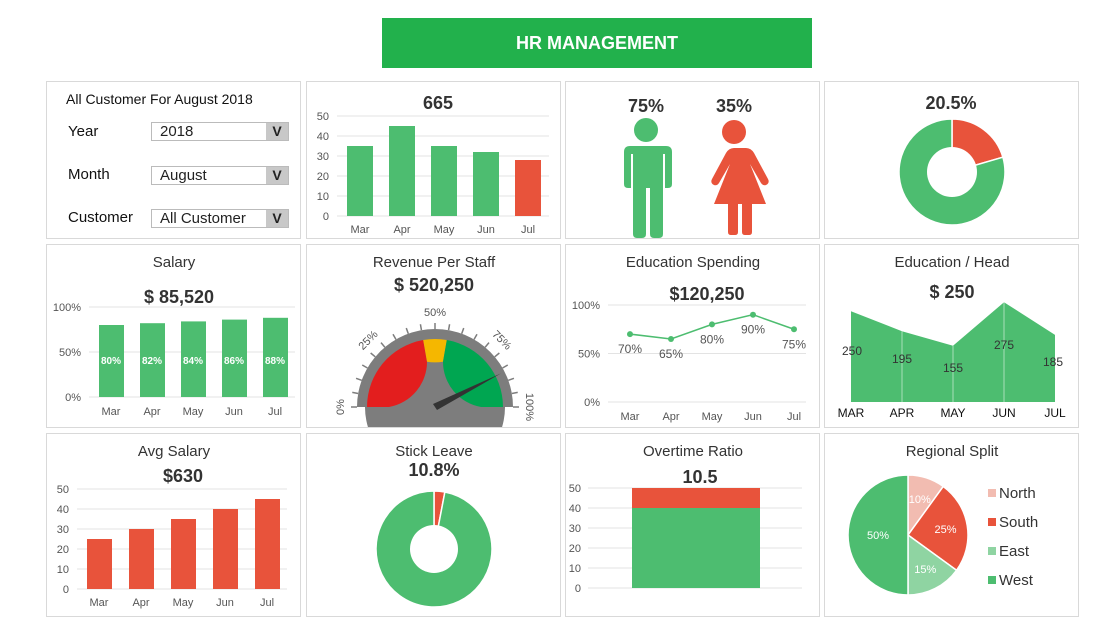  What do you see at coordinates (932, 564) in the screenshot?
I see `regional-slice-east` at bounding box center [932, 564].